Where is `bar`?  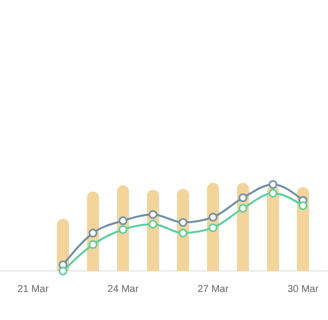
bar is located at coordinates (273, 228).